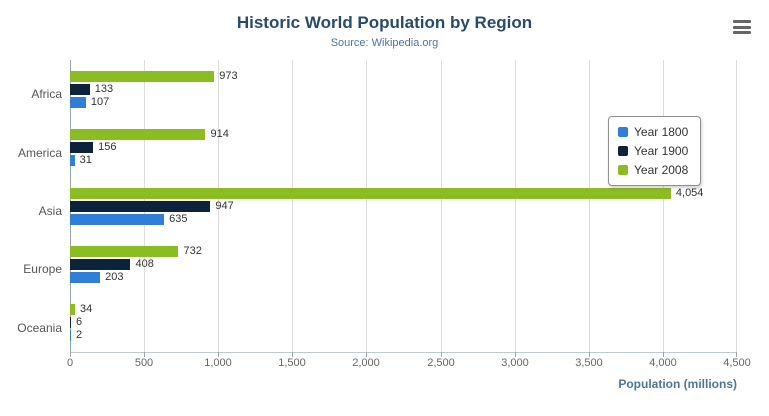 Image resolution: width=769 pixels, height=416 pixels. I want to click on x-tick-label: 500, so click(144, 363).